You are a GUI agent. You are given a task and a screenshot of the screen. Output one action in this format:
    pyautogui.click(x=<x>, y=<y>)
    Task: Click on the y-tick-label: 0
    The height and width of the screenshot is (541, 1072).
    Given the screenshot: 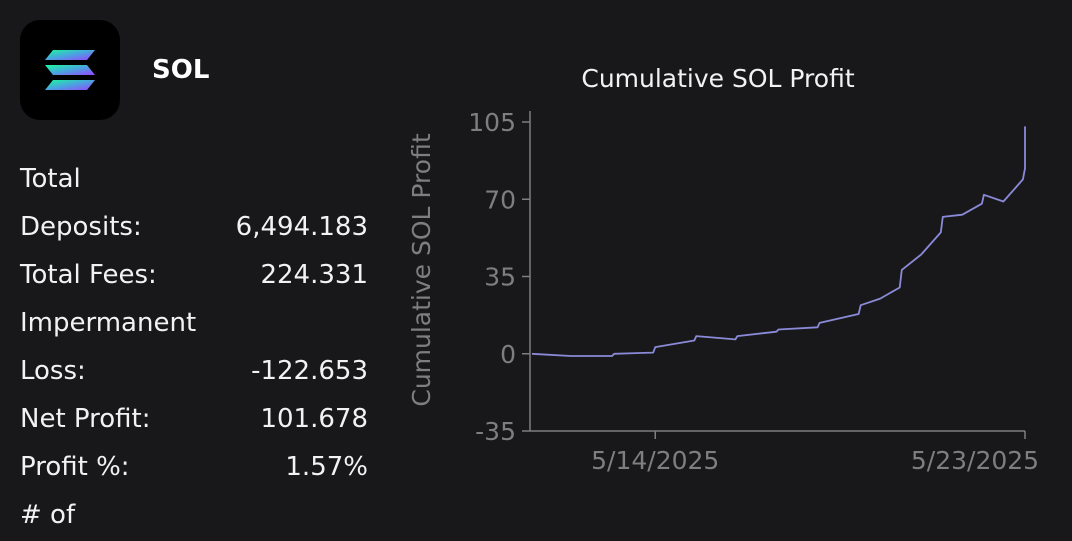 What is the action you would take?
    pyautogui.click(x=508, y=354)
    